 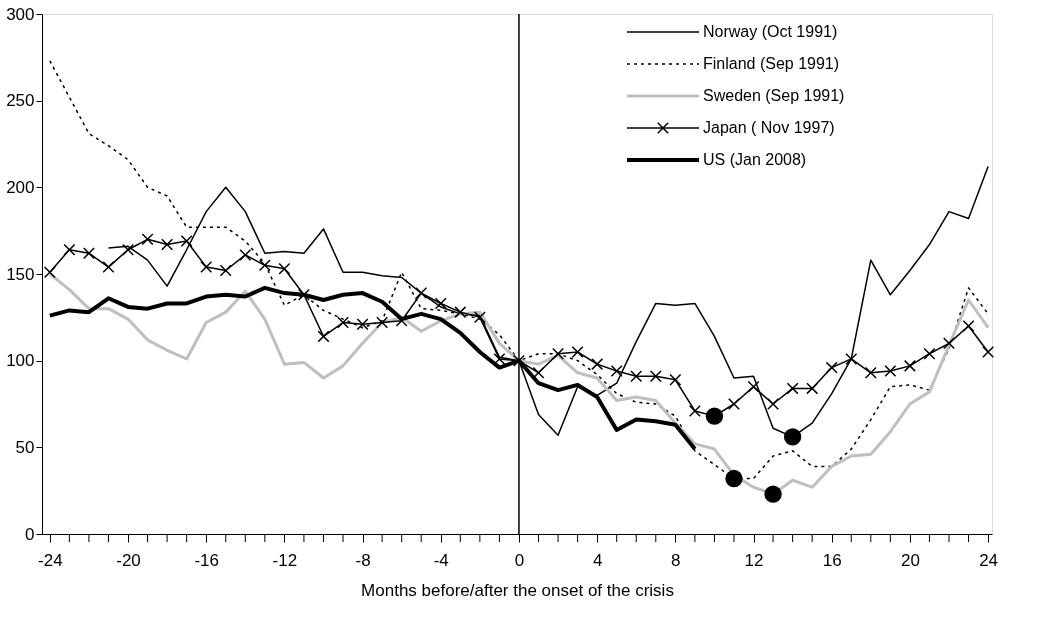 What do you see at coordinates (30, 534) in the screenshot?
I see `y-tick-label: 0` at bounding box center [30, 534].